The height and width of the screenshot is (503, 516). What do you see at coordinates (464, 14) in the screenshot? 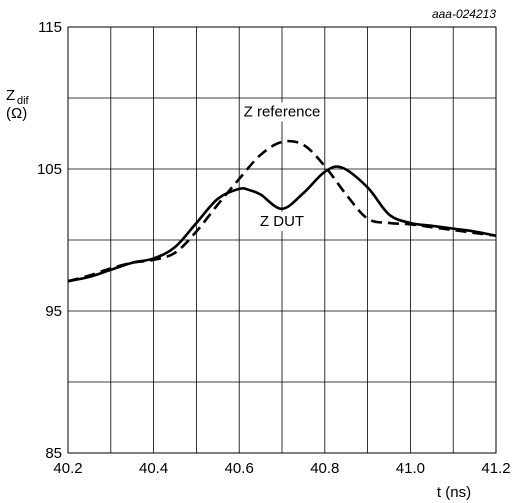
I see `figure-code: aaa-024213` at bounding box center [464, 14].